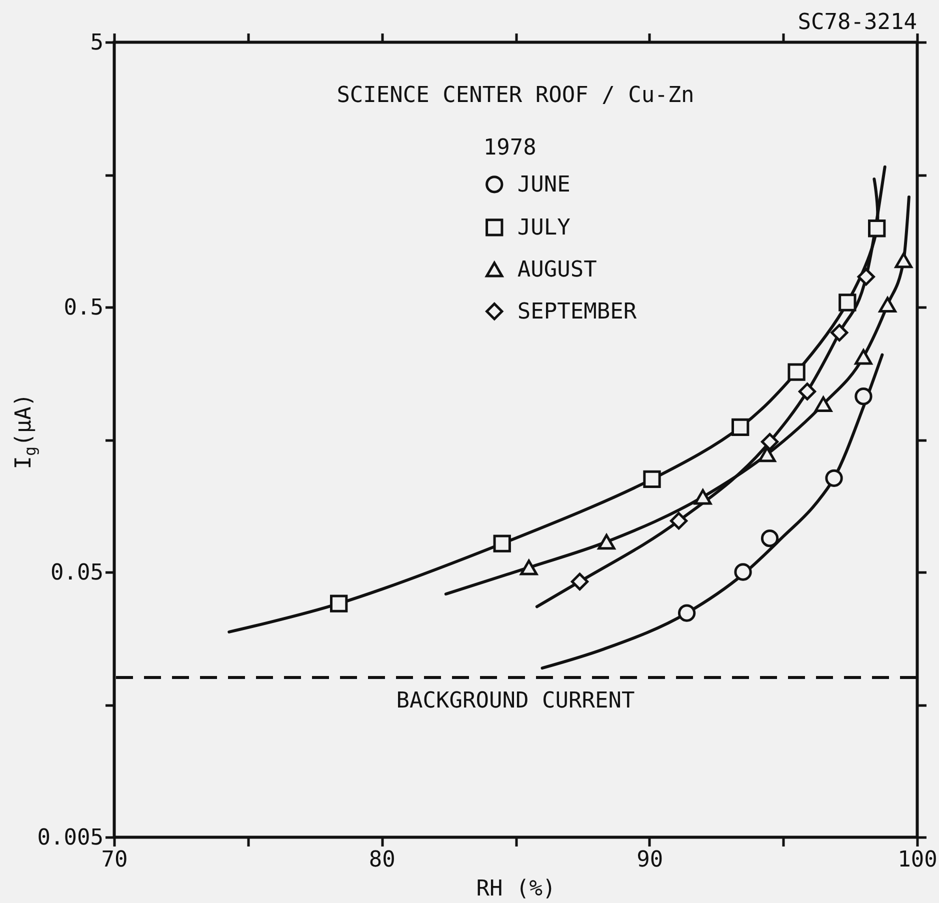 The image size is (939, 903). What do you see at coordinates (557, 269) in the screenshot?
I see `legend-label: AUGUST` at bounding box center [557, 269].